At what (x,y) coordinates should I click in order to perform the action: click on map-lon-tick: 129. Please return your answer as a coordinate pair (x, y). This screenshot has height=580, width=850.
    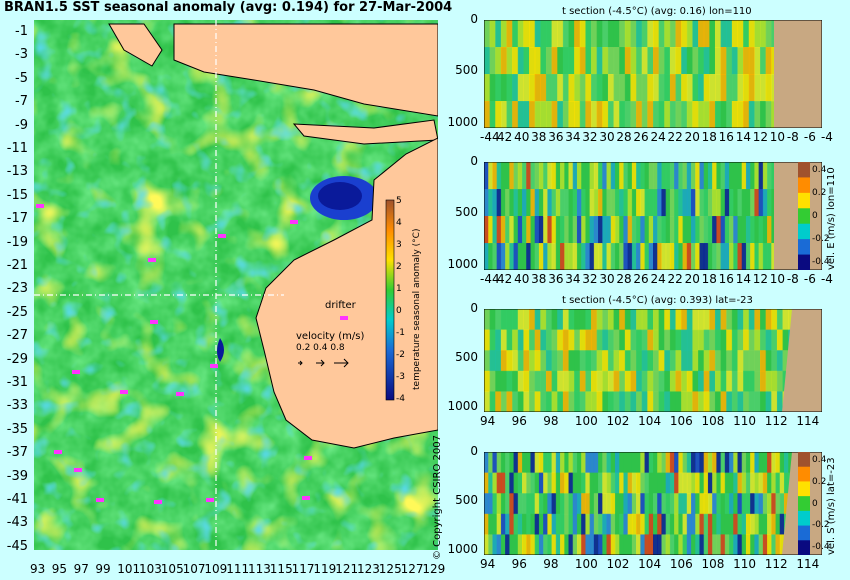
    Looking at the image, I should click on (434, 569).